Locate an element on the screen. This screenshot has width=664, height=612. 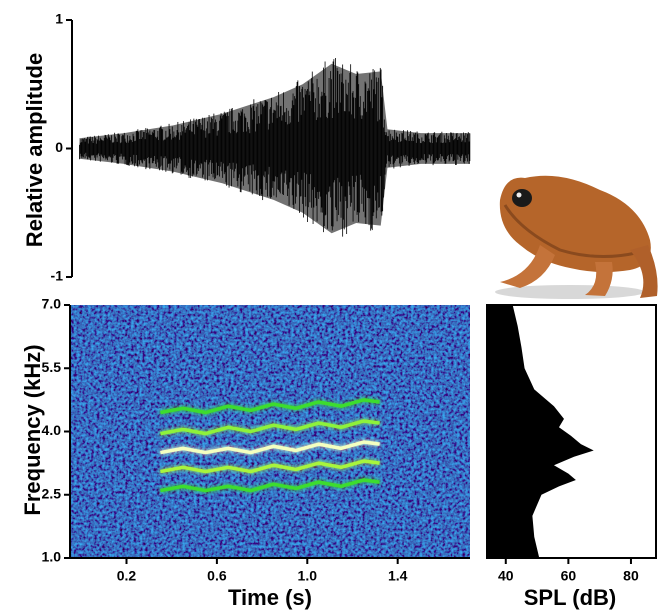
y-tick-label: 4.0 is located at coordinates (52, 430).